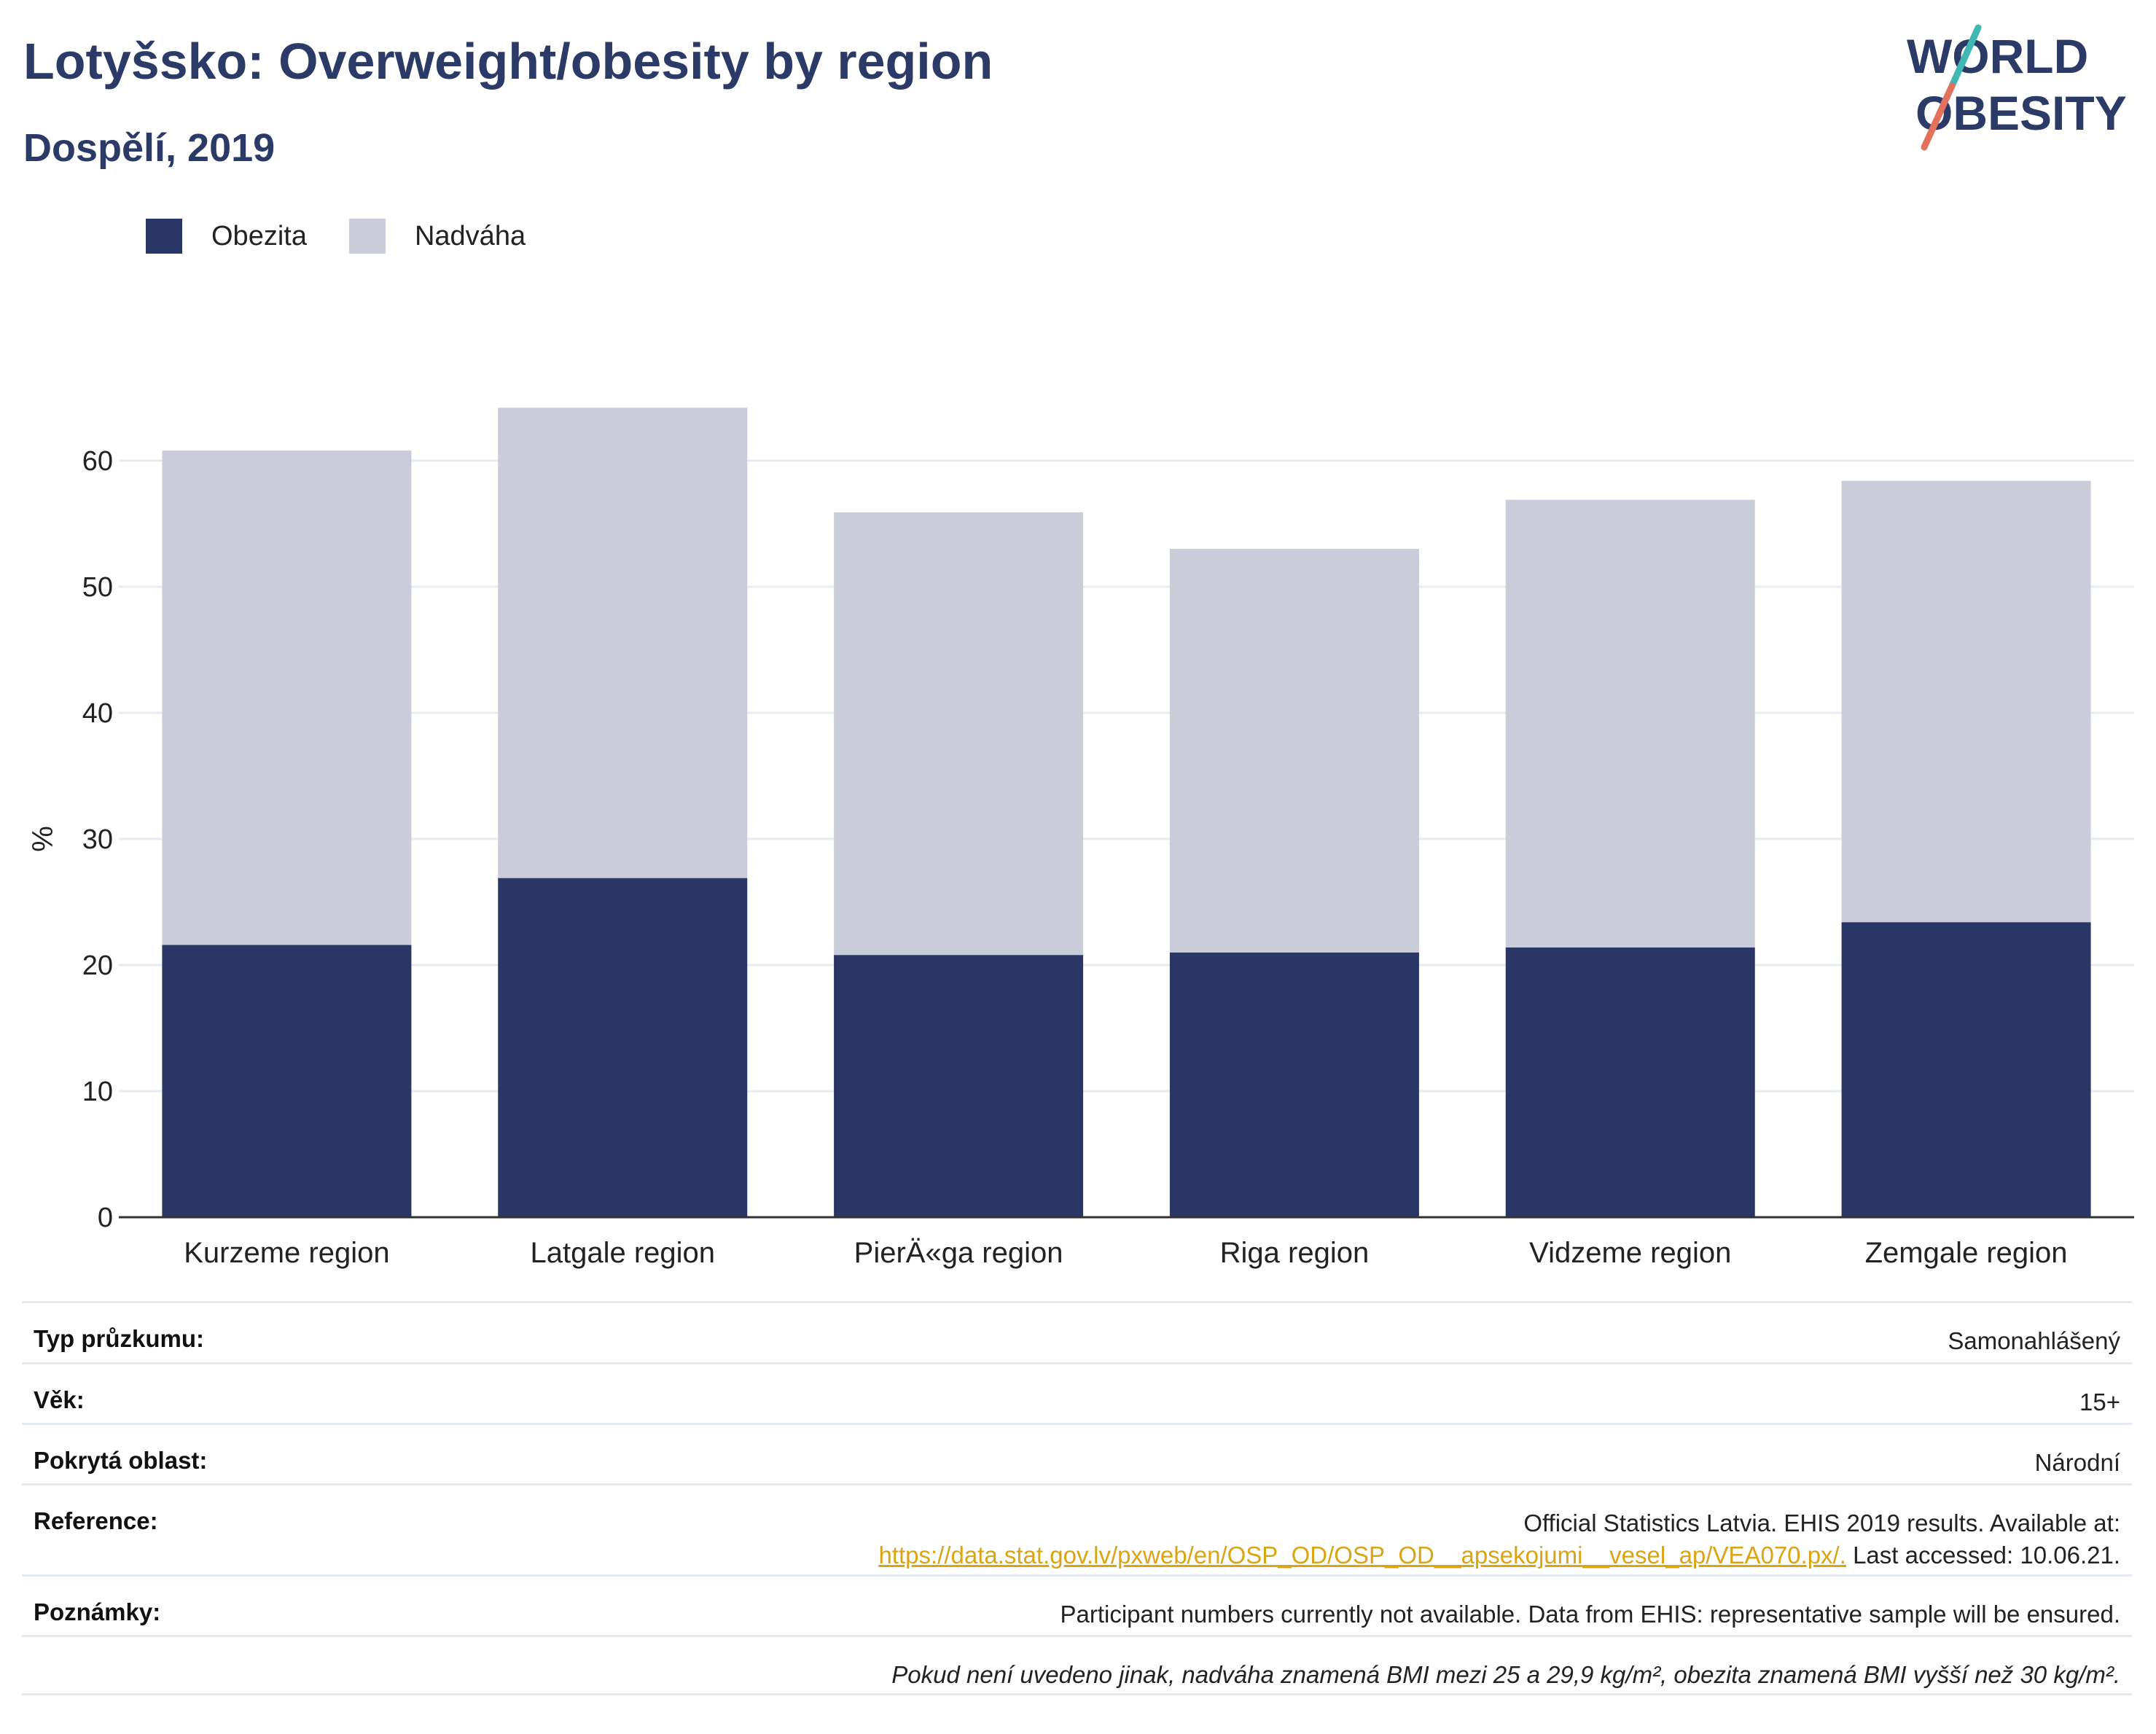 Image resolution: width=2156 pixels, height=1734 pixels. What do you see at coordinates (622, 1253) in the screenshot?
I see `x-tick-label-1: Latgale region` at bounding box center [622, 1253].